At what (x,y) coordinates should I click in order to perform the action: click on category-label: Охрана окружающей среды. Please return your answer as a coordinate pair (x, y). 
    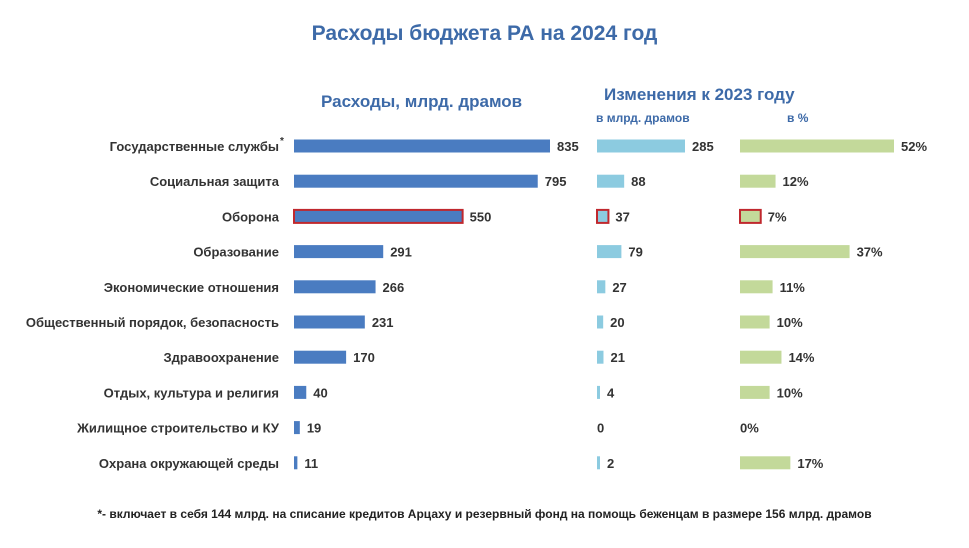
    Looking at the image, I should click on (189, 463).